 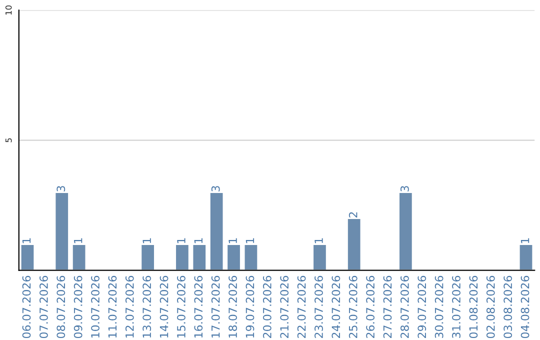 I want to click on x-tick-label: 16.07.2026, so click(x=198, y=307).